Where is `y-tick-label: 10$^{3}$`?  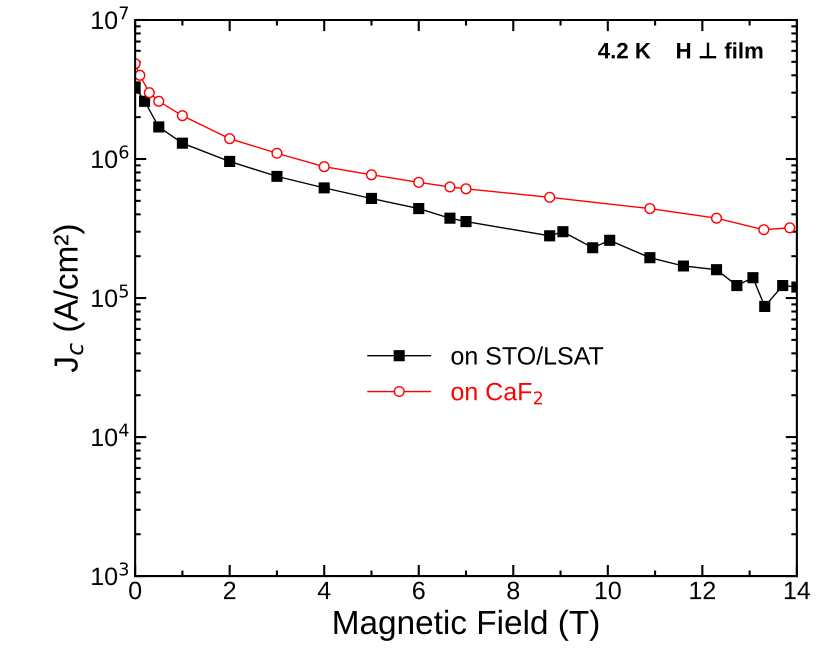 y-tick-label: 10$^{3}$ is located at coordinates (110, 574).